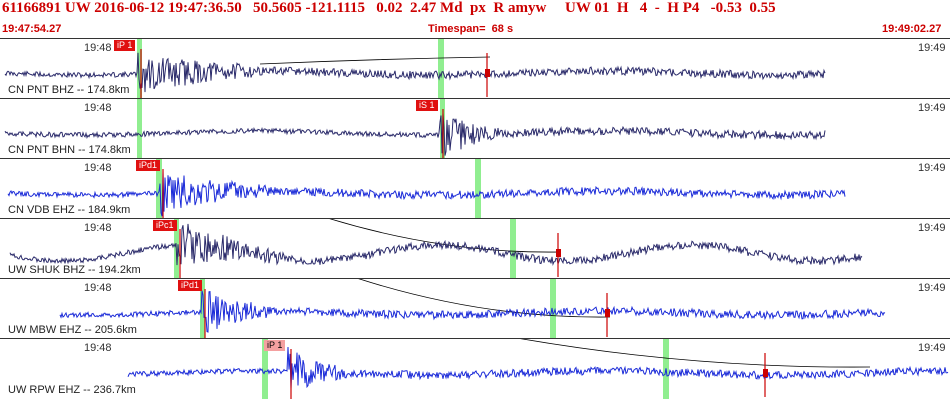 Image resolution: width=950 pixels, height=400 pixels. What do you see at coordinates (427, 105) in the screenshot?
I see `pick-flag-icon: iS 1` at bounding box center [427, 105].